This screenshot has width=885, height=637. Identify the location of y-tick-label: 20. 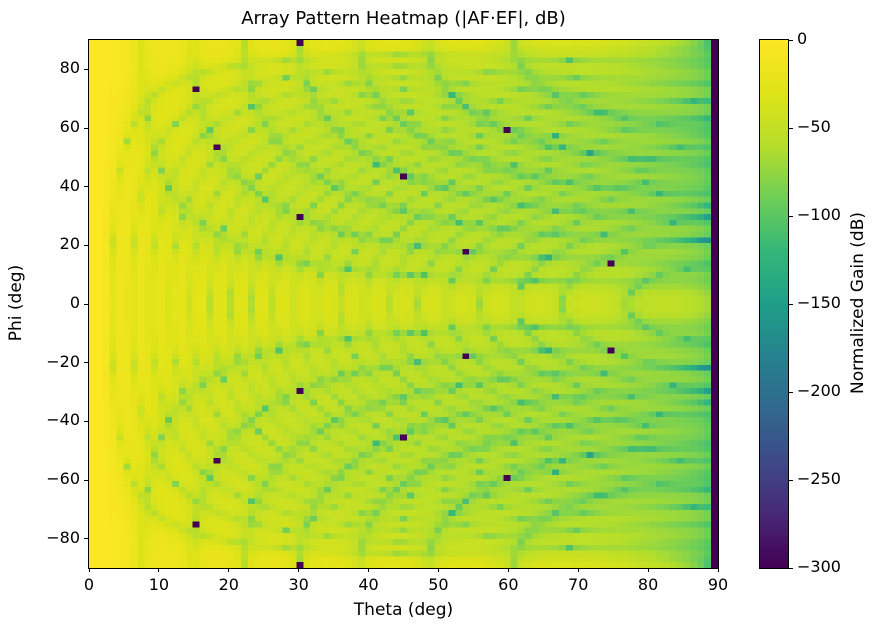
(69, 244).